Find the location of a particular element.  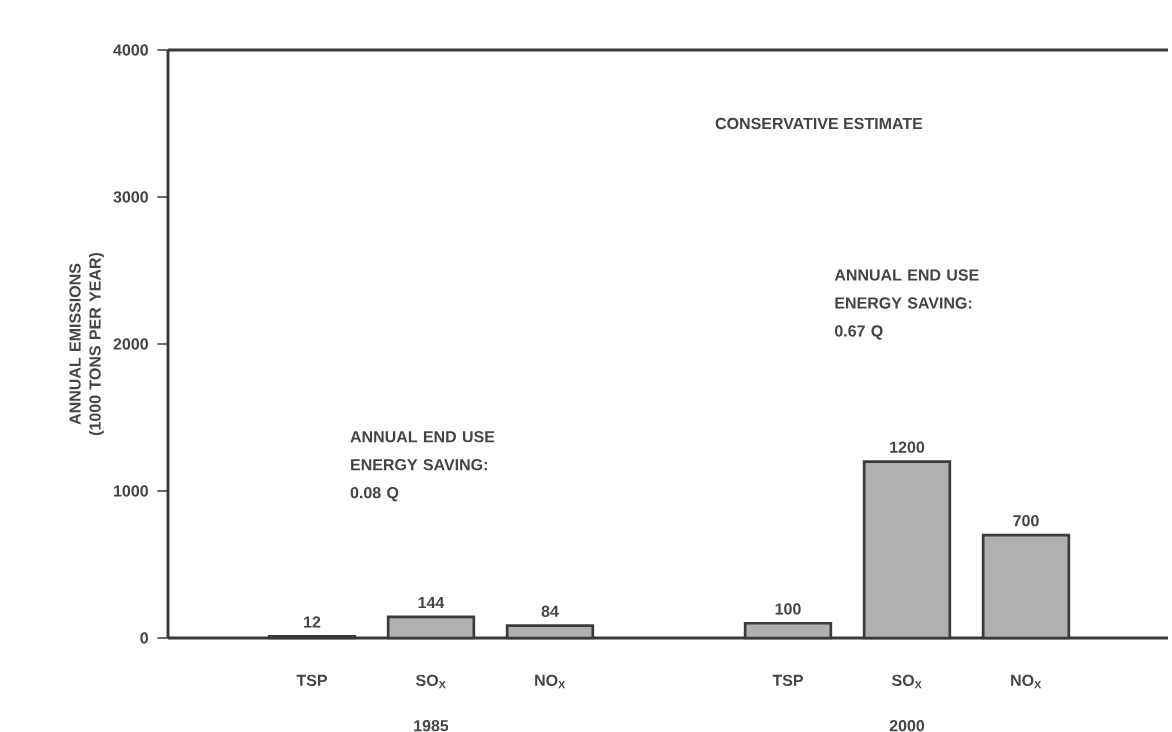

y-tick-label: 4000 is located at coordinates (130, 50).